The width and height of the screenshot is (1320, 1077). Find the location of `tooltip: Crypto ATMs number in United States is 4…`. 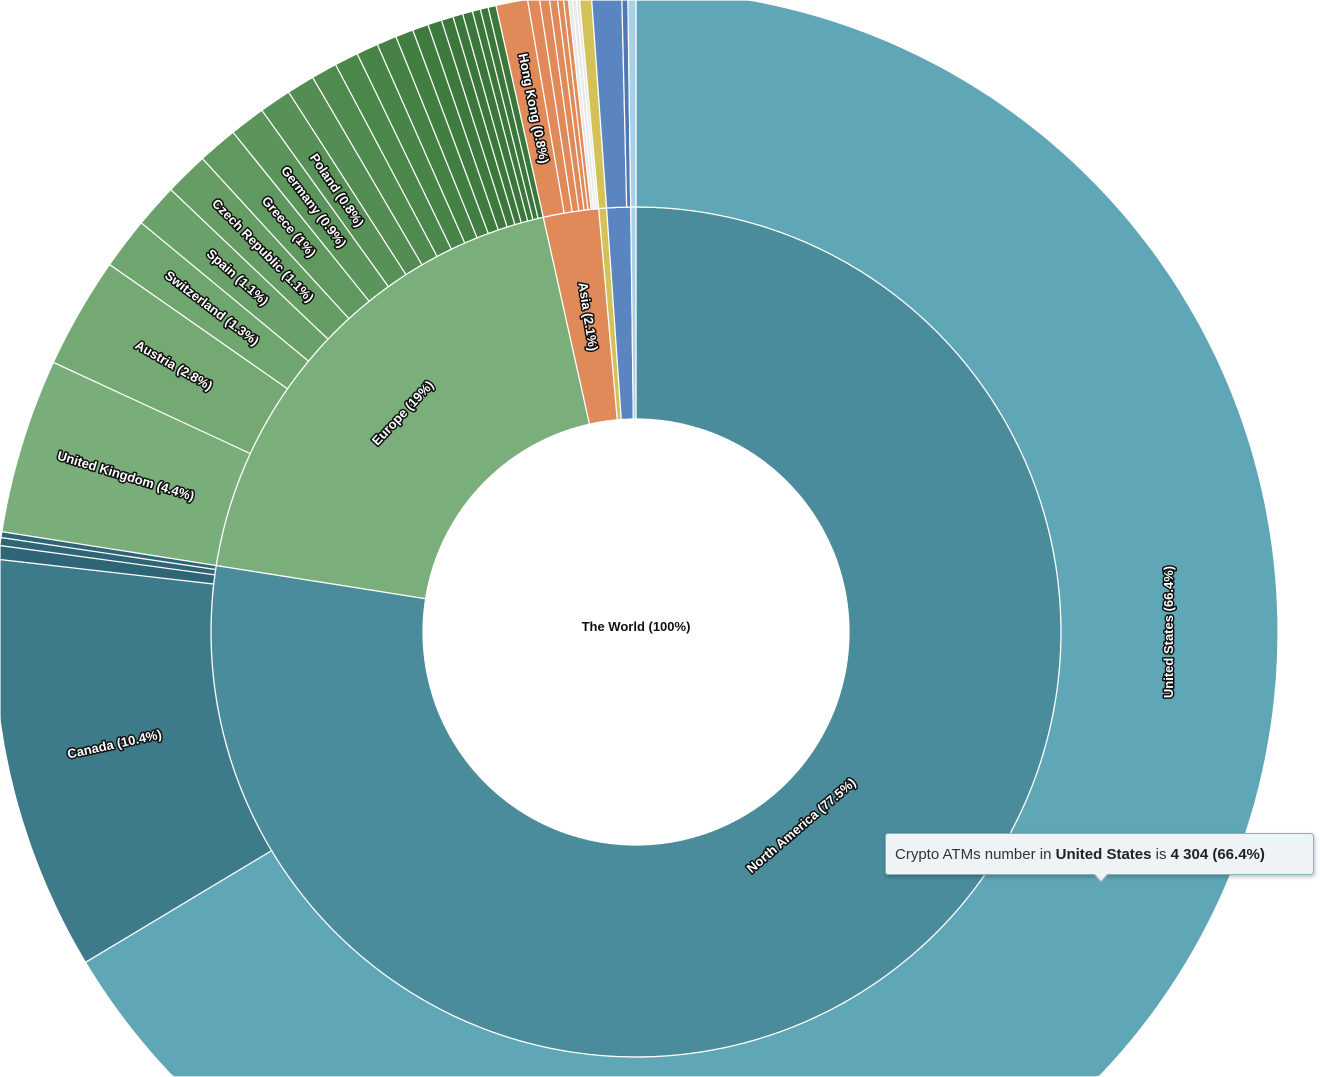

tooltip: Crypto ATMs number in United States is 4… is located at coordinates (1099, 858).